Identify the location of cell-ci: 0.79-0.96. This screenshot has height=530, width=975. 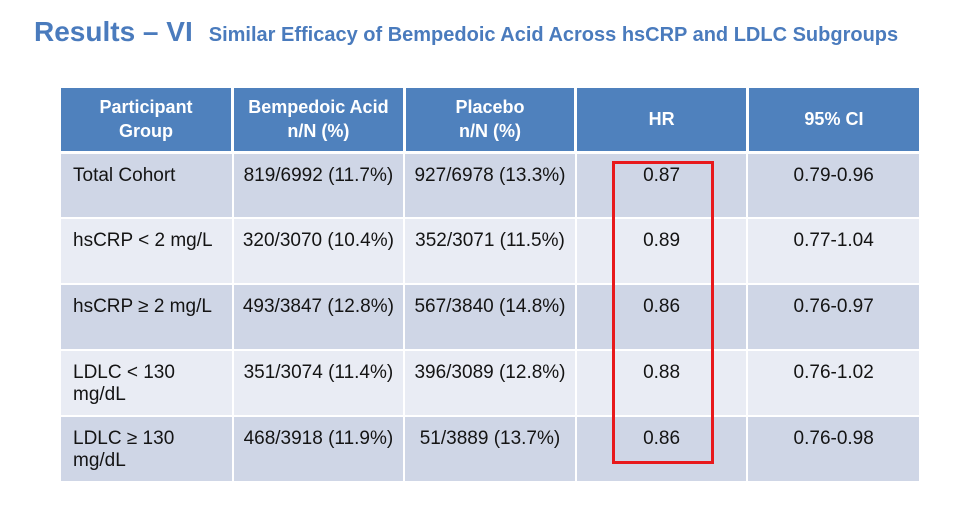
(833, 185).